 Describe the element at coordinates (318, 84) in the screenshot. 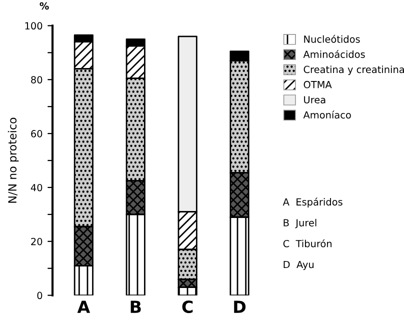

I see `legend-label: OTMA` at that location.